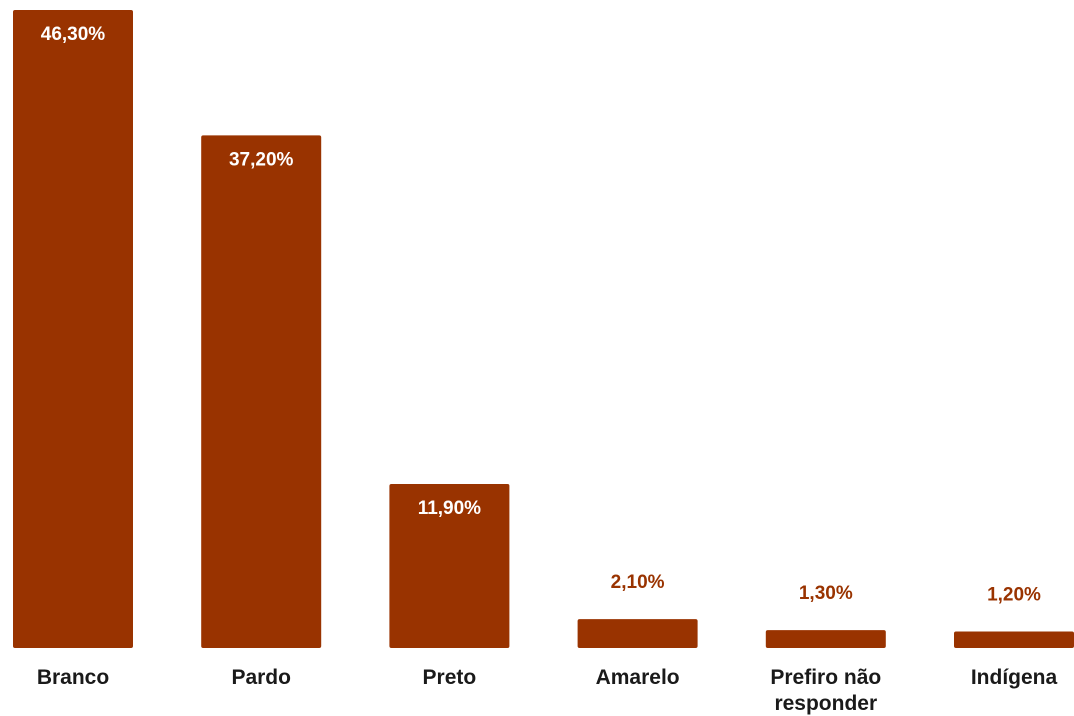 Image resolution: width=1074 pixels, height=716 pixels. I want to click on data-label-branco: 46,30%, so click(73, 34).